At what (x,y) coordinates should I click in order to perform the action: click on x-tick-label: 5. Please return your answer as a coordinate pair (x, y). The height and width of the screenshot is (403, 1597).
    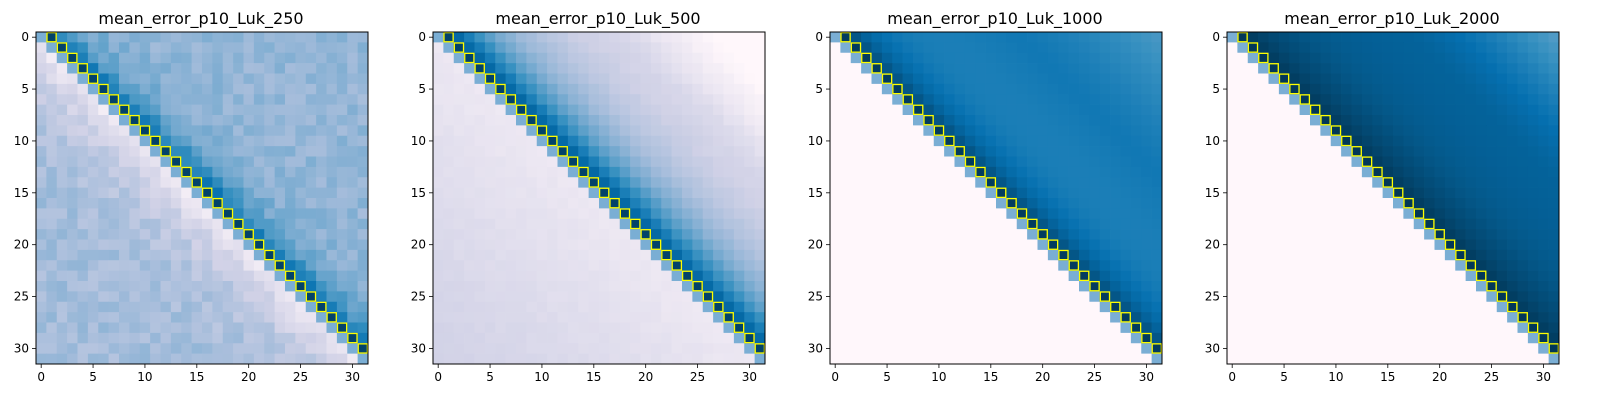
    Looking at the image, I should click on (1284, 377).